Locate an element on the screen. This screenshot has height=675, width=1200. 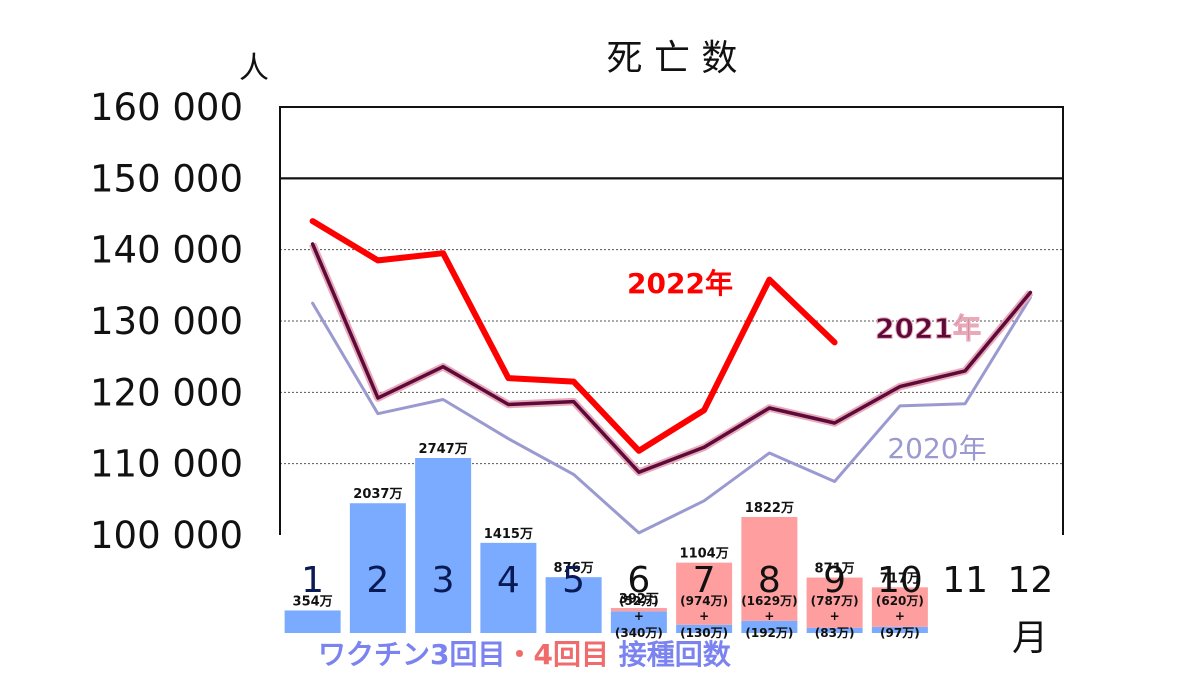
caption-dose4: 4回目 is located at coordinates (571, 654).